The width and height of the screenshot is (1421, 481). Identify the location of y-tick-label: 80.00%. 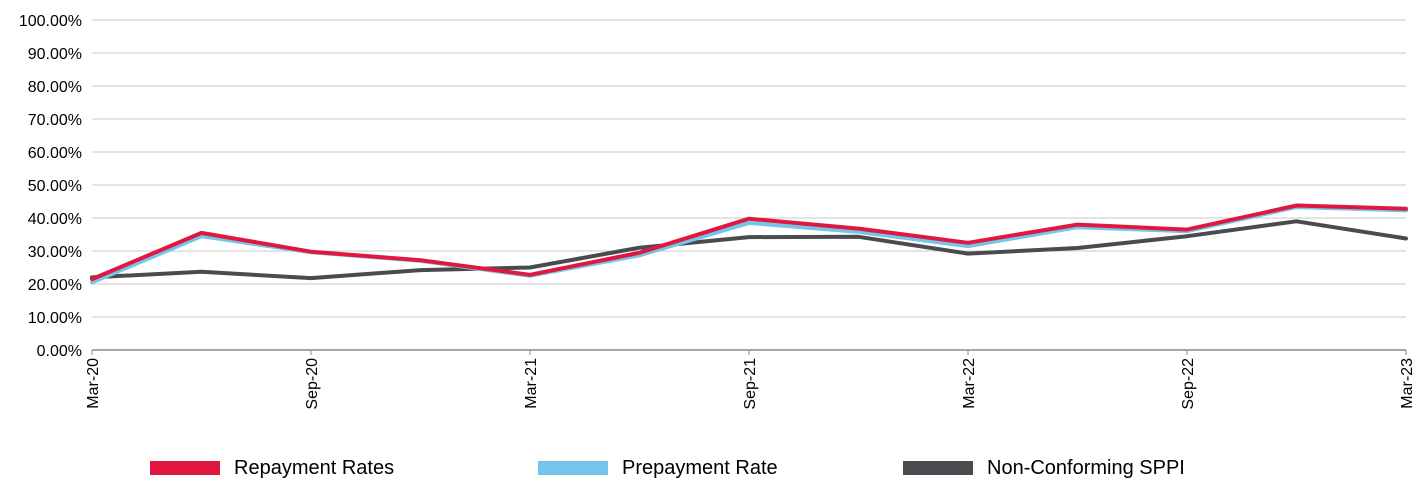
(55, 87).